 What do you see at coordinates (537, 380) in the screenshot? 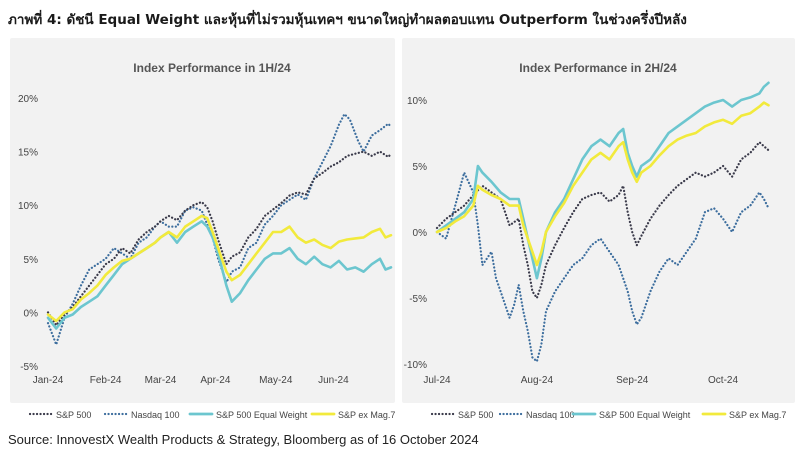
I see `x-tick-label: Aug-24` at bounding box center [537, 380].